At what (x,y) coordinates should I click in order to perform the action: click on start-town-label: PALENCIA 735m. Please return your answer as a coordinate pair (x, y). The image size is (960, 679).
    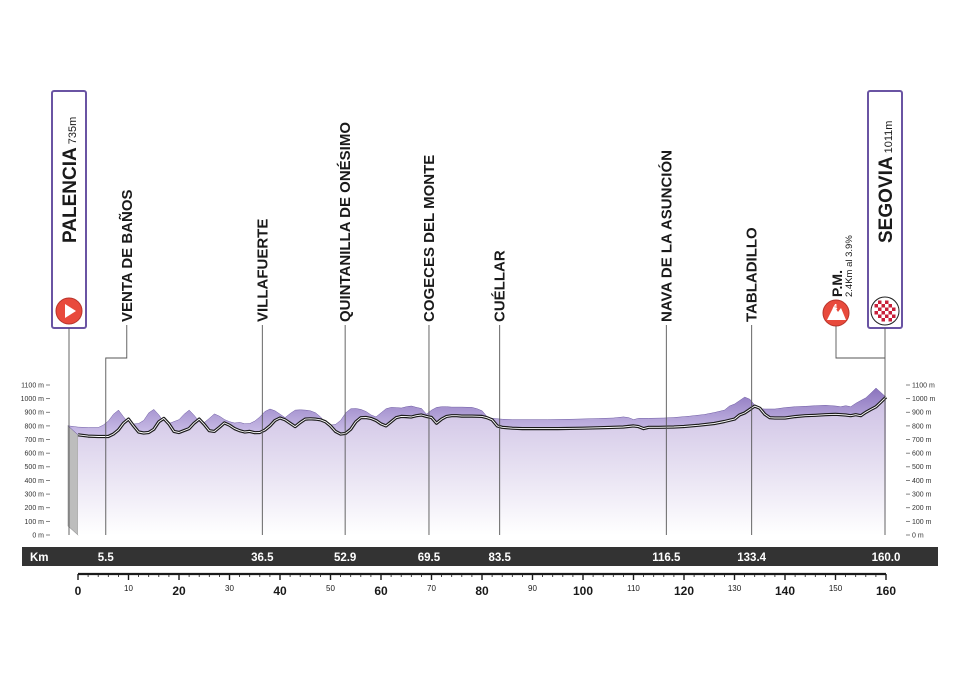
    Looking at the image, I should click on (70, 180).